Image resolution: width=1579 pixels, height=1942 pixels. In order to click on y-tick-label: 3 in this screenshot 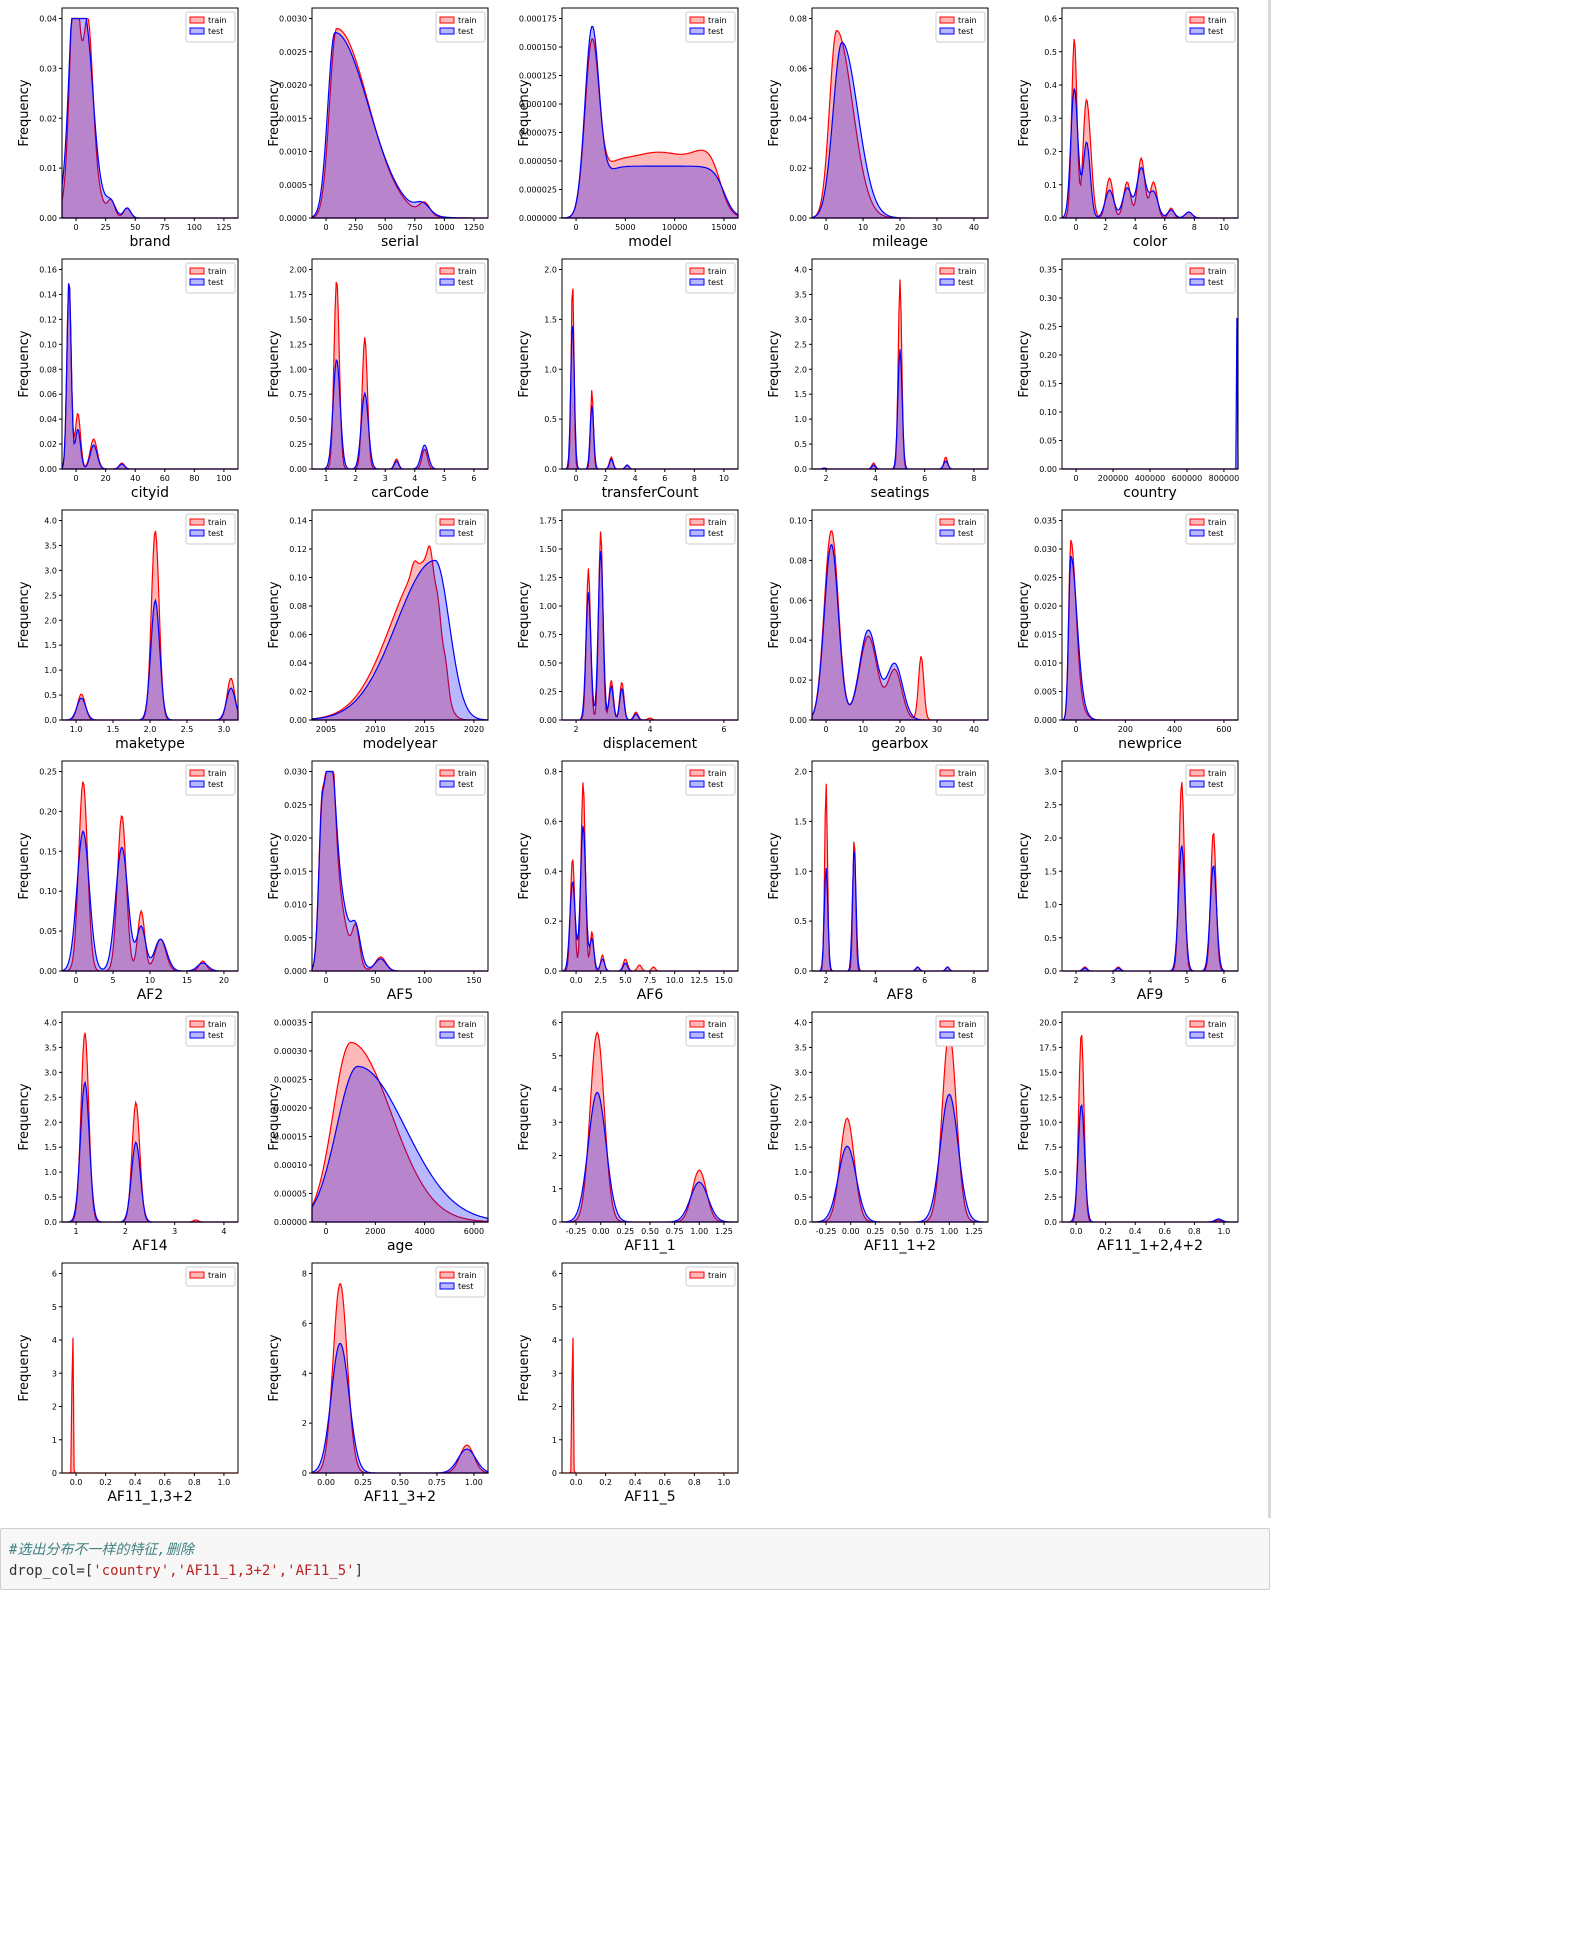, I will do `click(554, 1122)`.